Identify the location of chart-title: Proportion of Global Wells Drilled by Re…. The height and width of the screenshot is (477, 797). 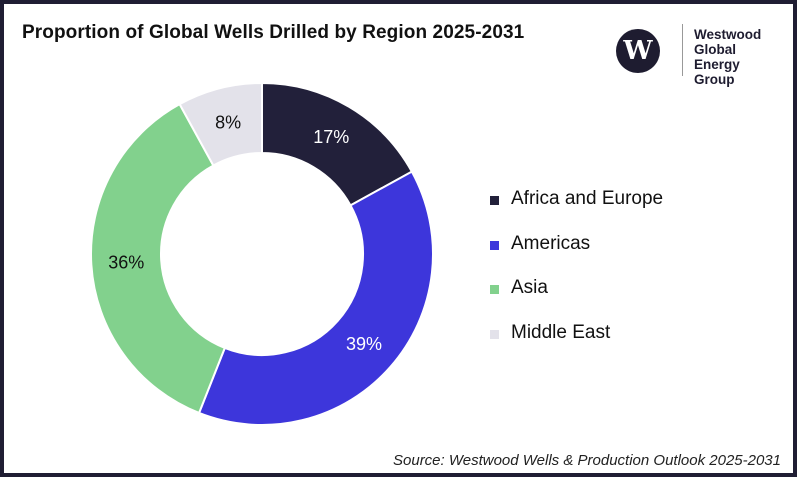
(273, 32).